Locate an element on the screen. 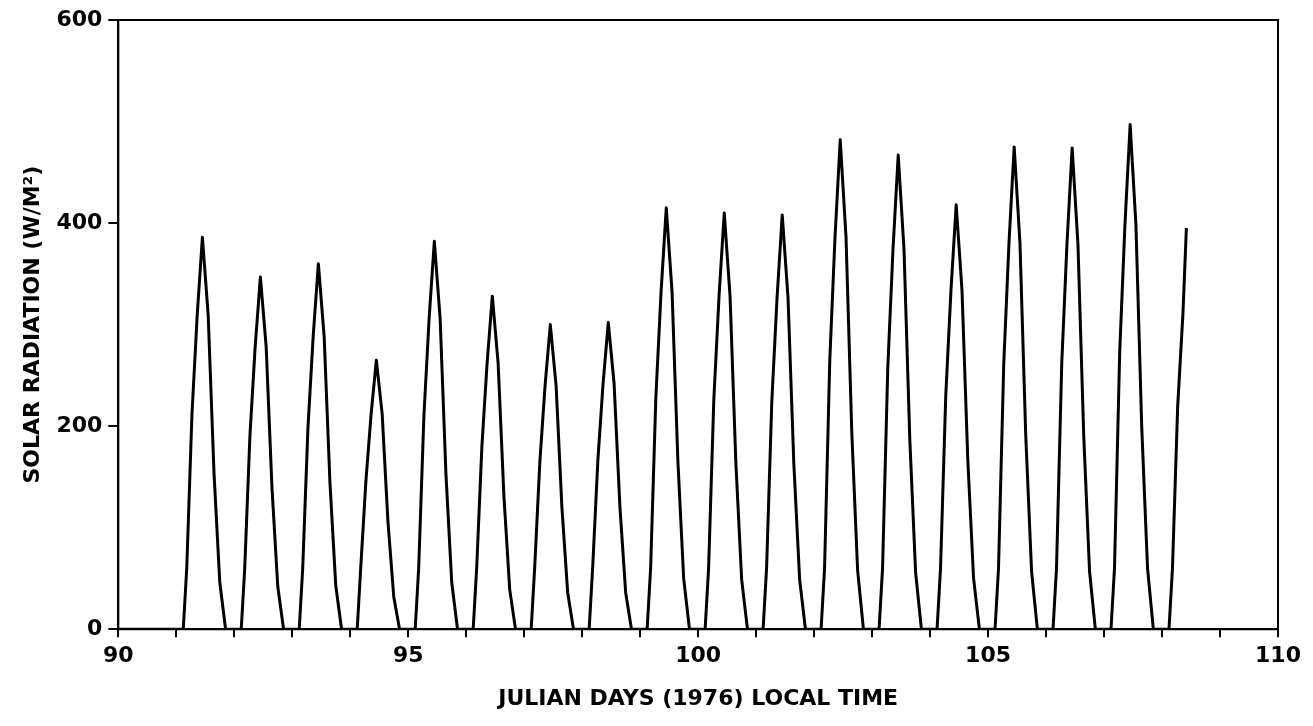 The height and width of the screenshot is (726, 1313). x-tick-label: 95 is located at coordinates (408, 655).